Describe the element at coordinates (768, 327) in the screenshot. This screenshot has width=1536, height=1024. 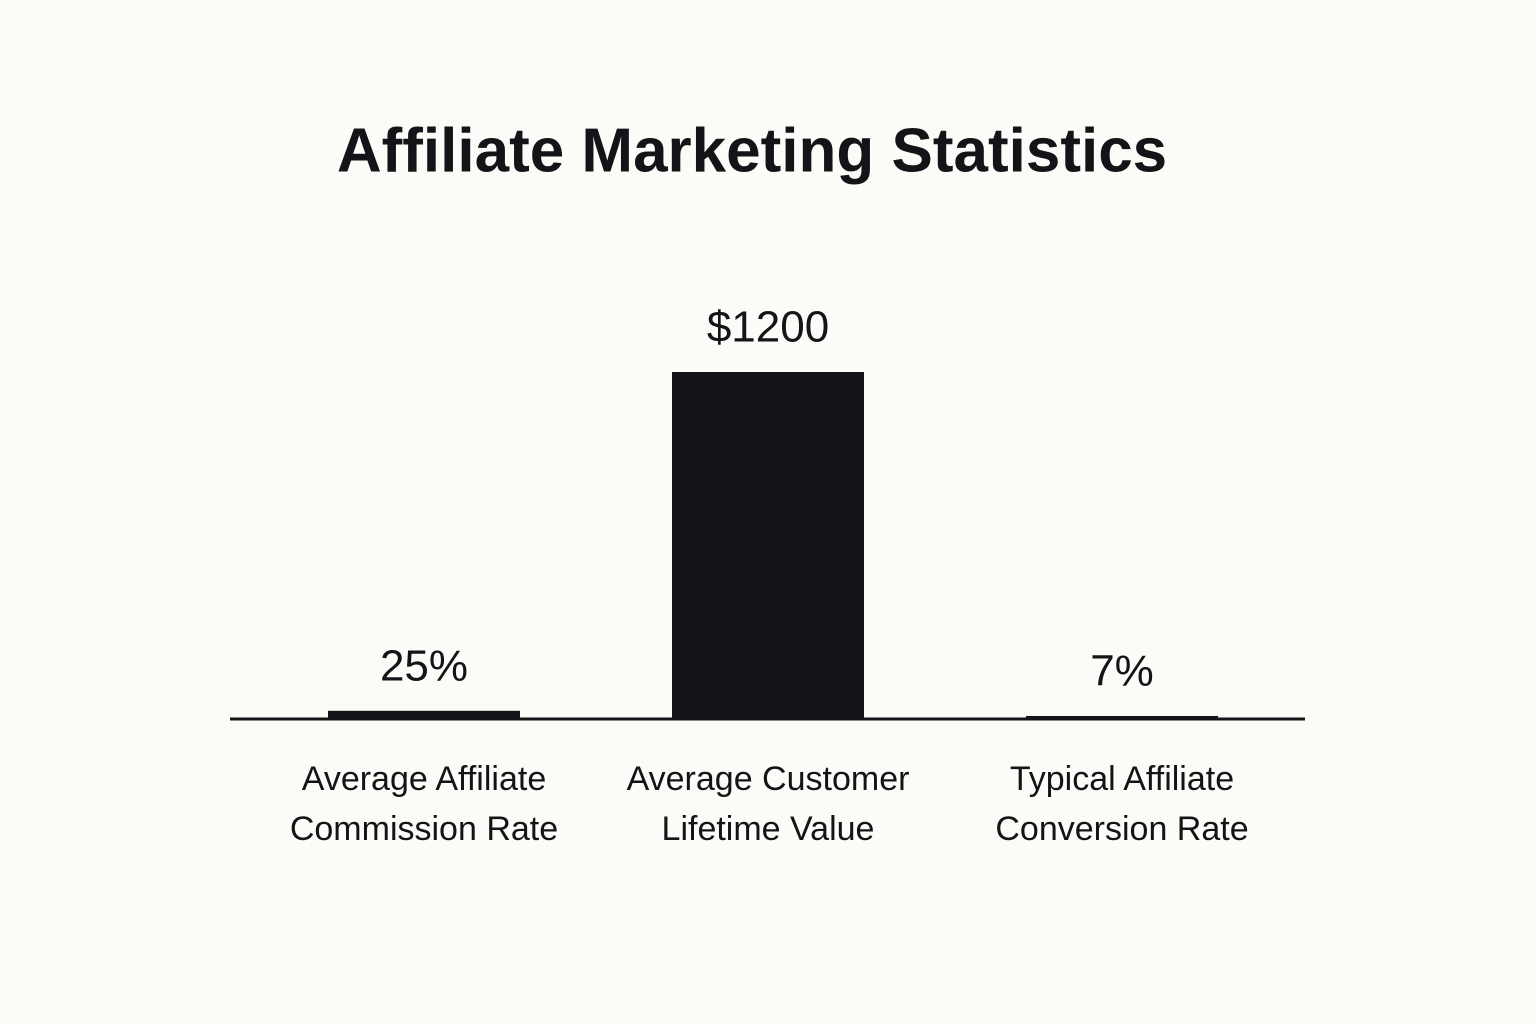
I see `value-label: $1200` at that location.